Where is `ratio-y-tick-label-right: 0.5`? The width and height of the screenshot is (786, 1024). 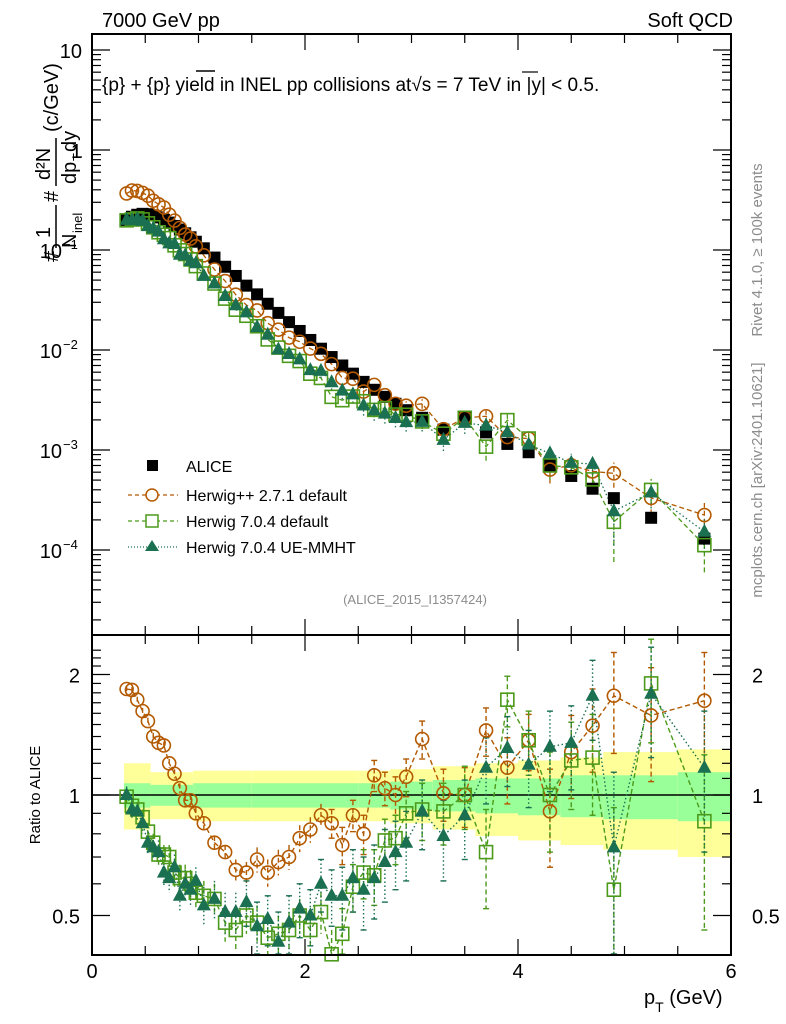 ratio-y-tick-label-right: 0.5 is located at coordinates (766, 918).